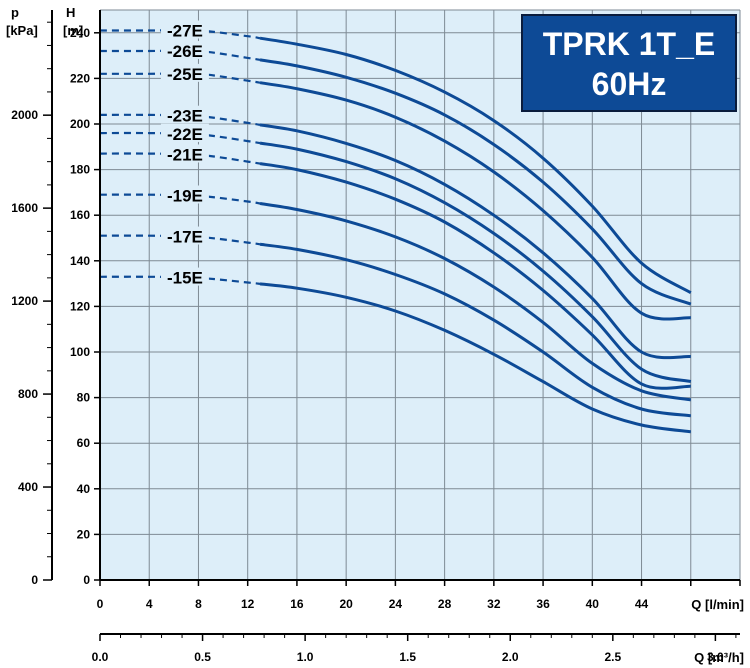 This screenshot has width=750, height=668. What do you see at coordinates (84, 534) in the screenshot?
I see `h-axis-tick-label: 20` at bounding box center [84, 534].